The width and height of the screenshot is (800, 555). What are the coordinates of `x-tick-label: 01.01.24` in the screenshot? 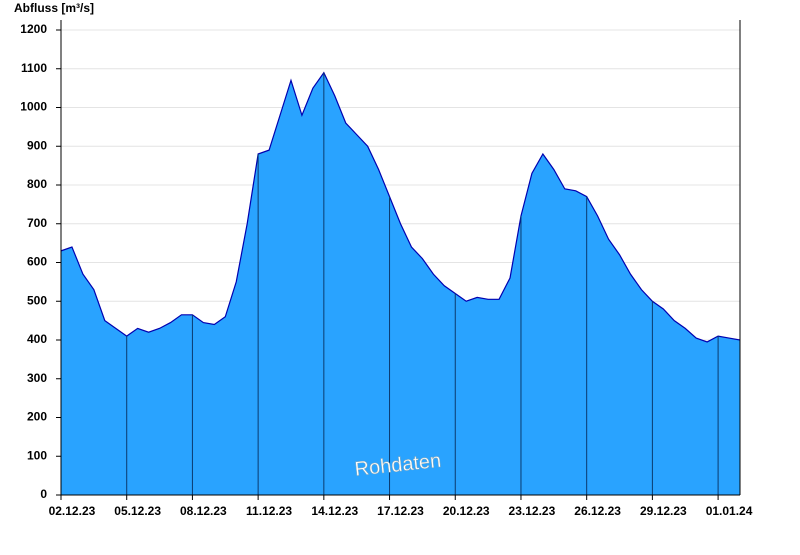 It's located at (729, 511).